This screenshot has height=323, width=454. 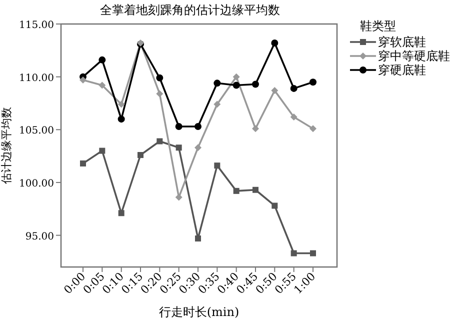 I want to click on chart-title: 全掌着地刻踝角的估计边缘平均数, so click(x=190, y=10).